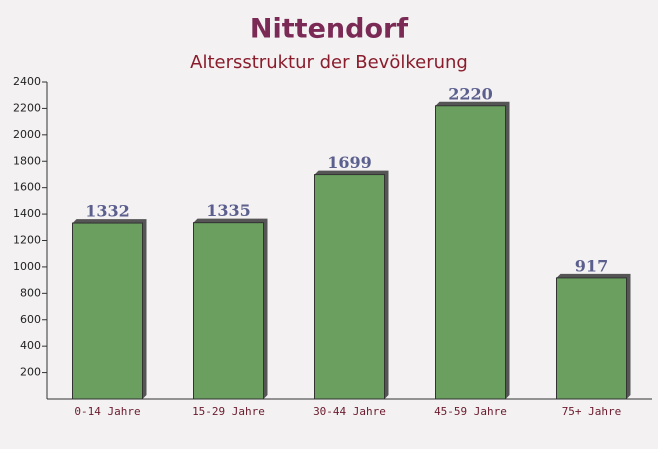 The height and width of the screenshot is (449, 658). What do you see at coordinates (107, 411) in the screenshot?
I see `x-tick-label: 0-14 Jahre` at bounding box center [107, 411].